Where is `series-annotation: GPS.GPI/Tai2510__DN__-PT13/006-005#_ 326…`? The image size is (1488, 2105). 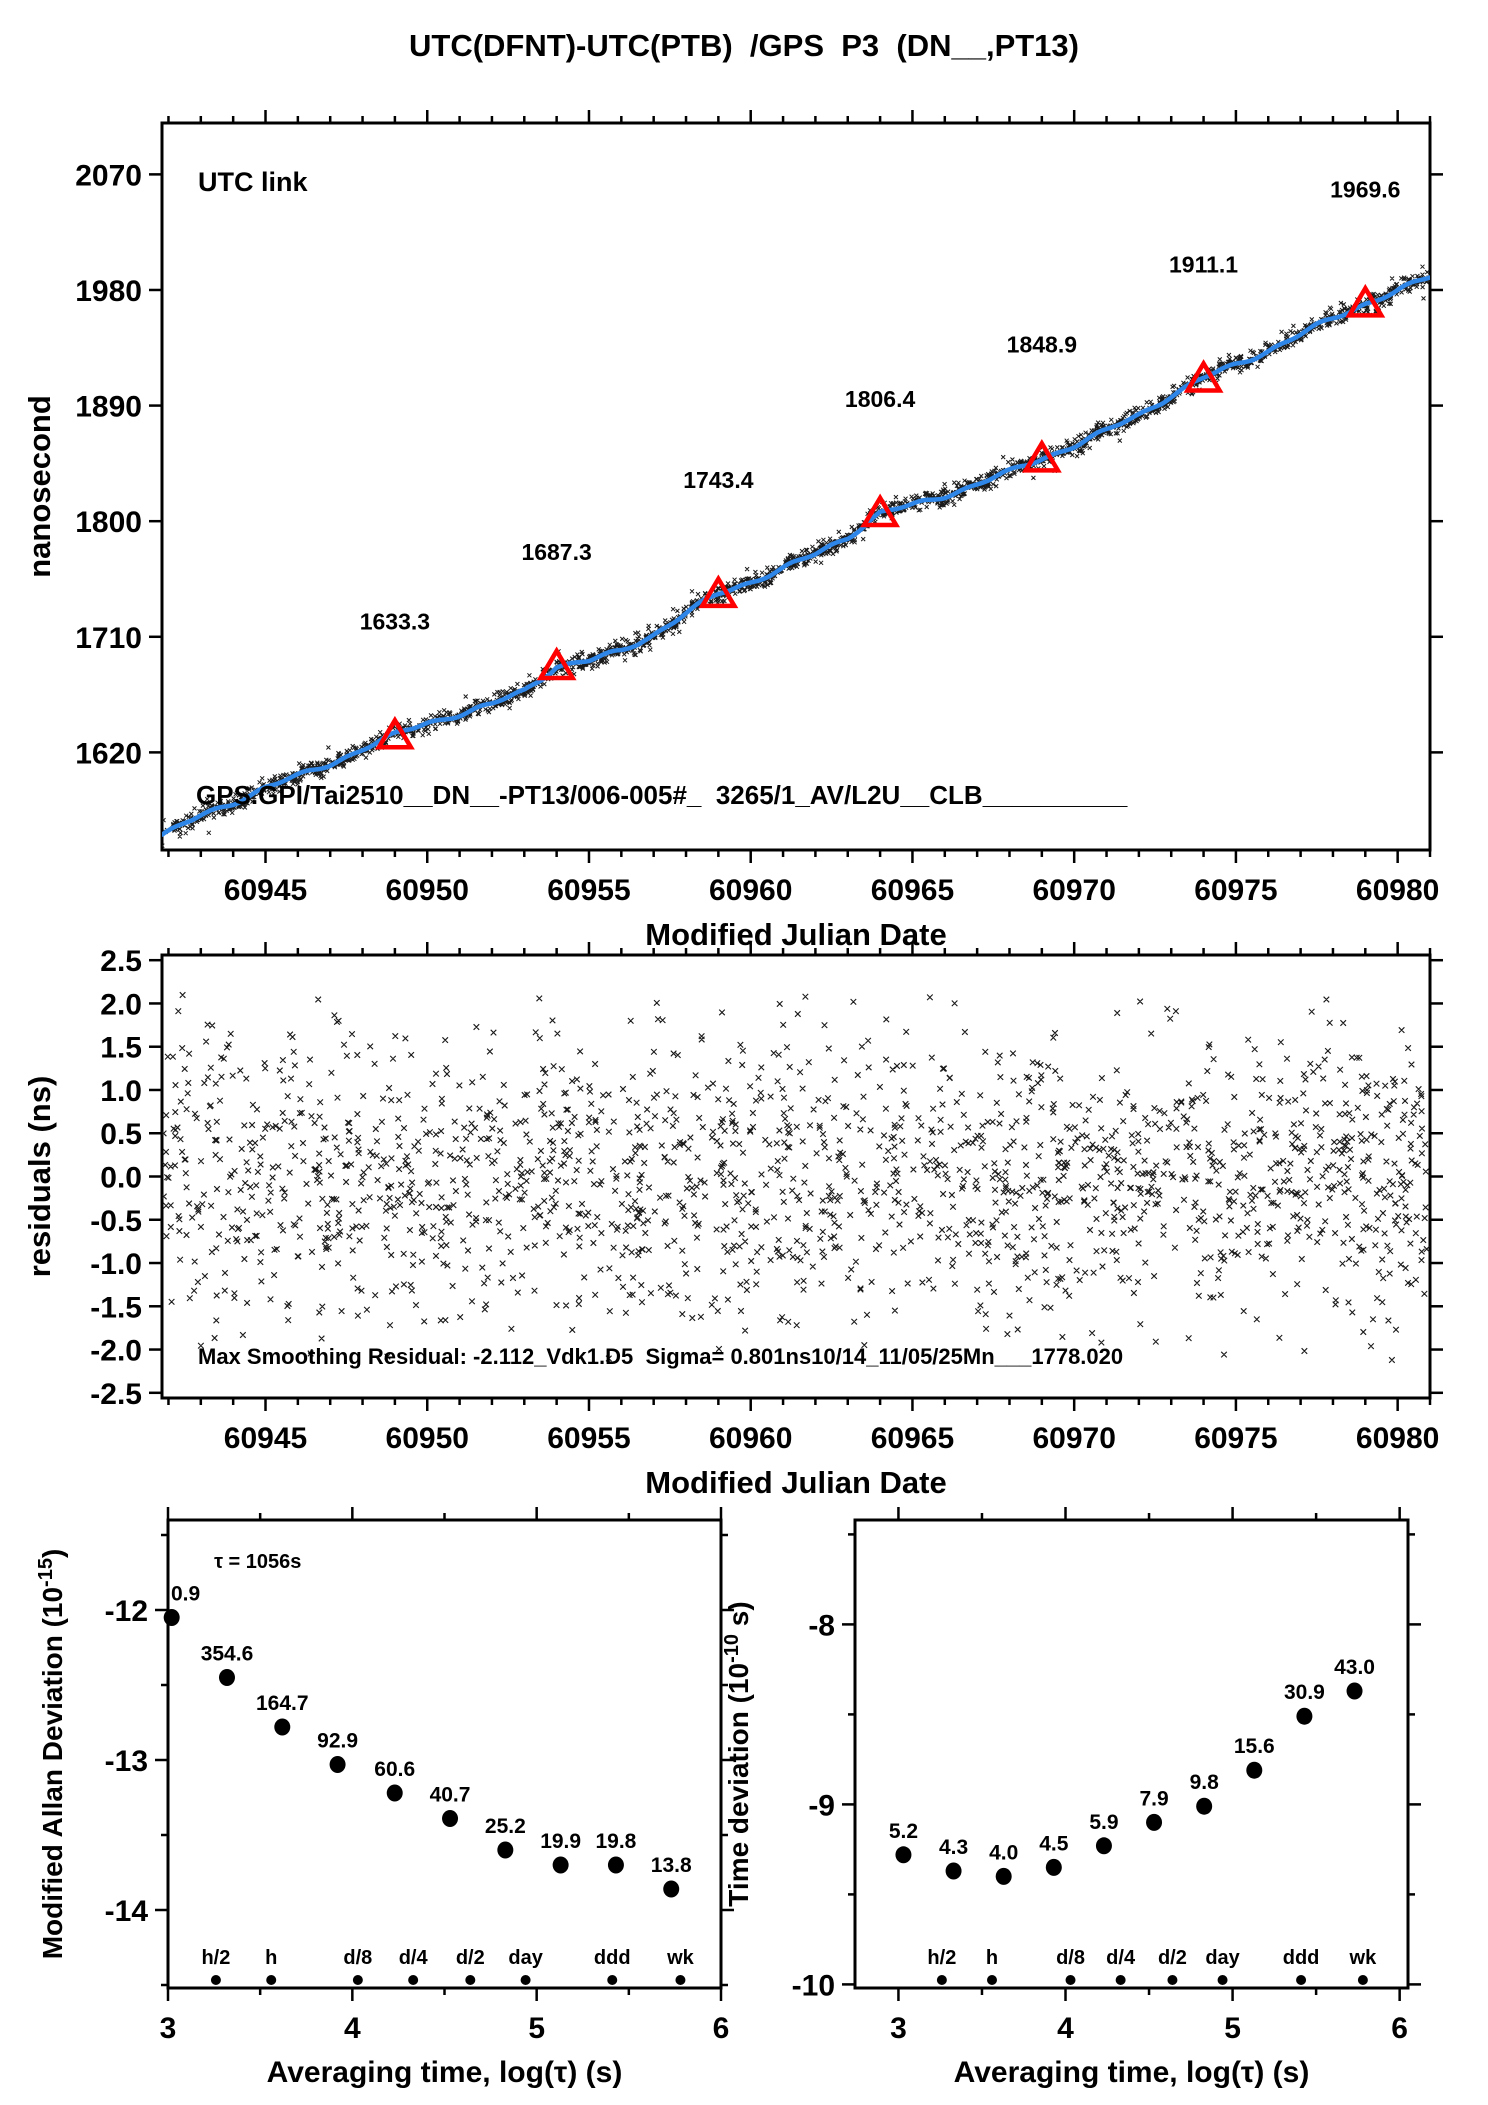
series-annotation: GPS.GPI/Tai2510__DN__-PT13/006-005#_ 326… is located at coordinates (662, 795).